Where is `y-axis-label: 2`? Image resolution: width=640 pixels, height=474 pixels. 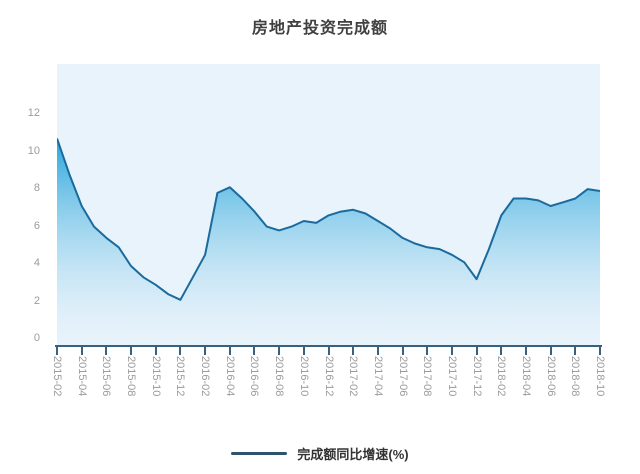 y-axis-label: 2 is located at coordinates (36, 300).